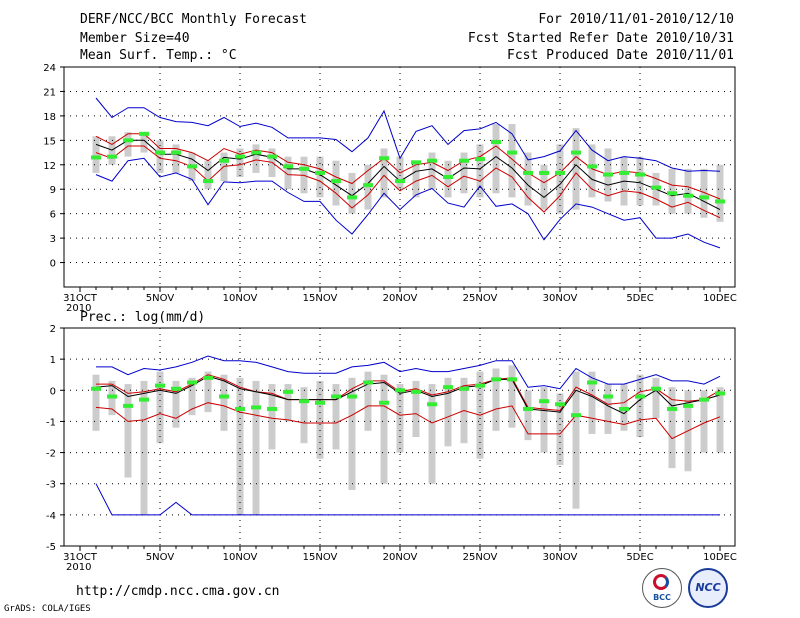  What do you see at coordinates (158, 55) in the screenshot?
I see `variable-label: Mean Surf. Temp.: °C` at bounding box center [158, 55].